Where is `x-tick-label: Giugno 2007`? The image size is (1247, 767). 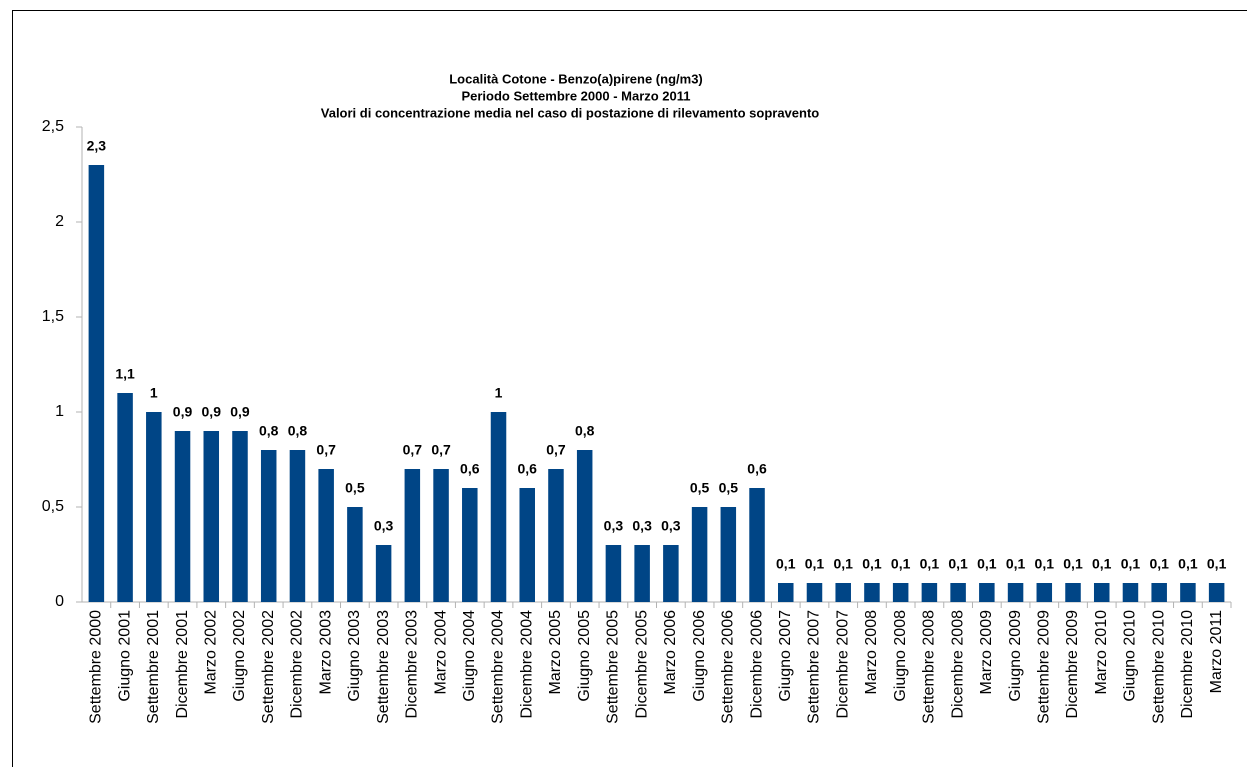
x-tick-label: Giugno 2007 is located at coordinates (785, 656).